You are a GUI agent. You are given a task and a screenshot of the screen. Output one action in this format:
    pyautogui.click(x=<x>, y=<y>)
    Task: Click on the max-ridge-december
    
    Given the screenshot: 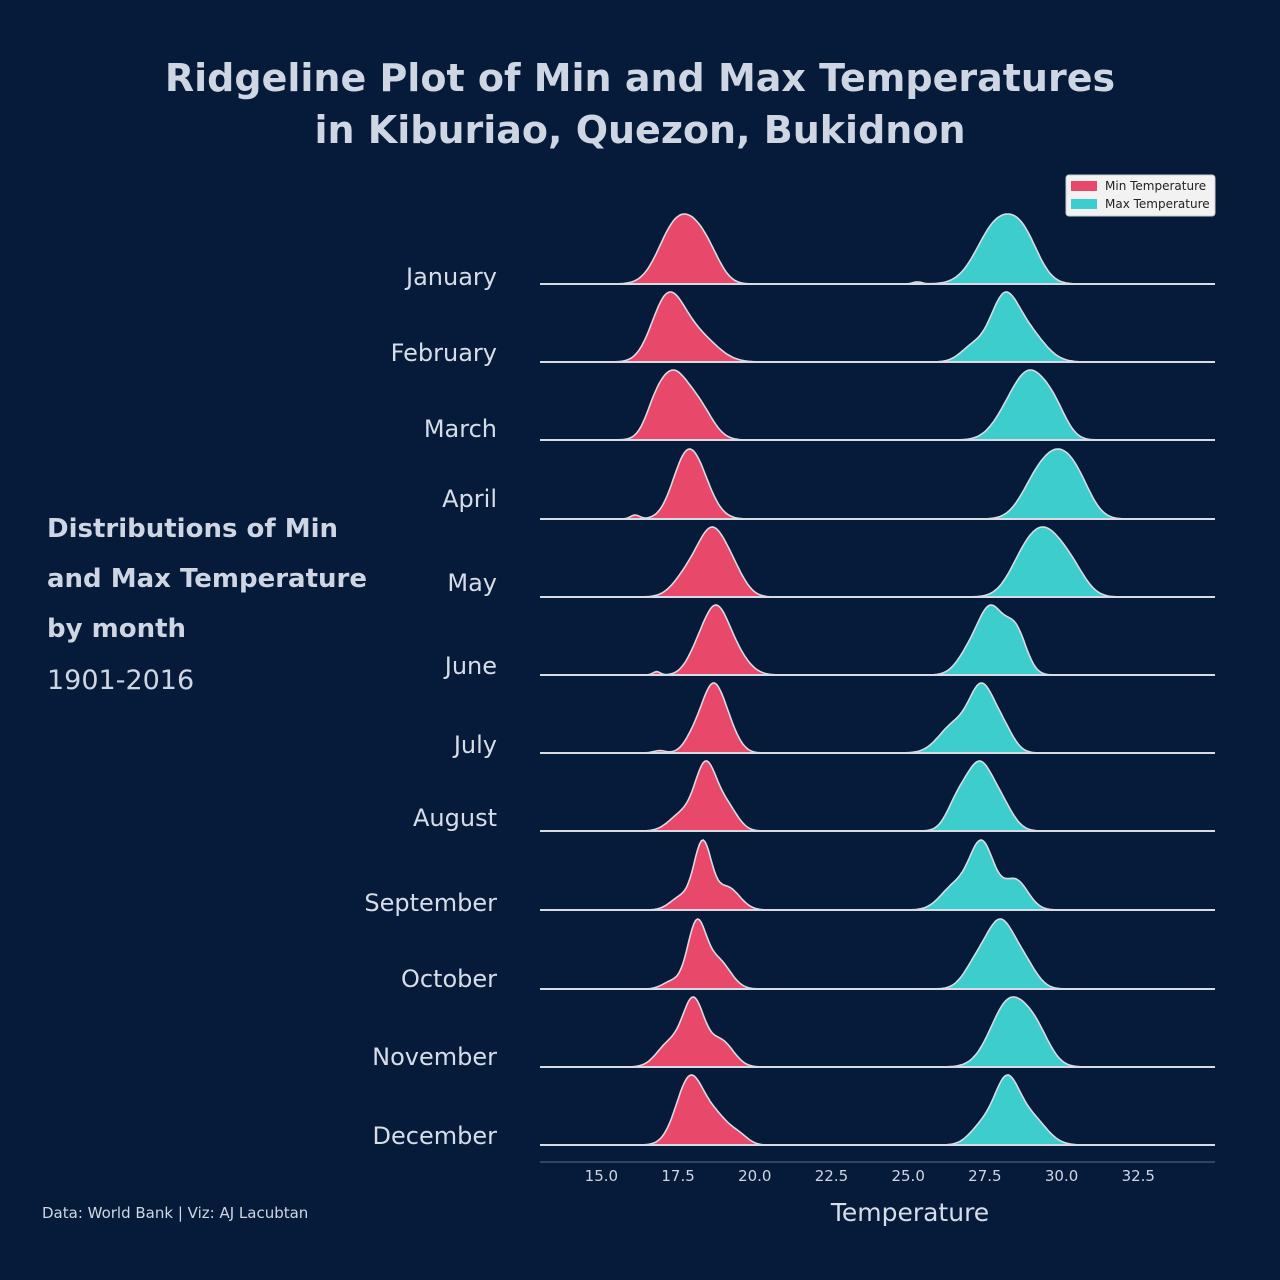 What is the action you would take?
    pyautogui.click(x=877, y=1110)
    